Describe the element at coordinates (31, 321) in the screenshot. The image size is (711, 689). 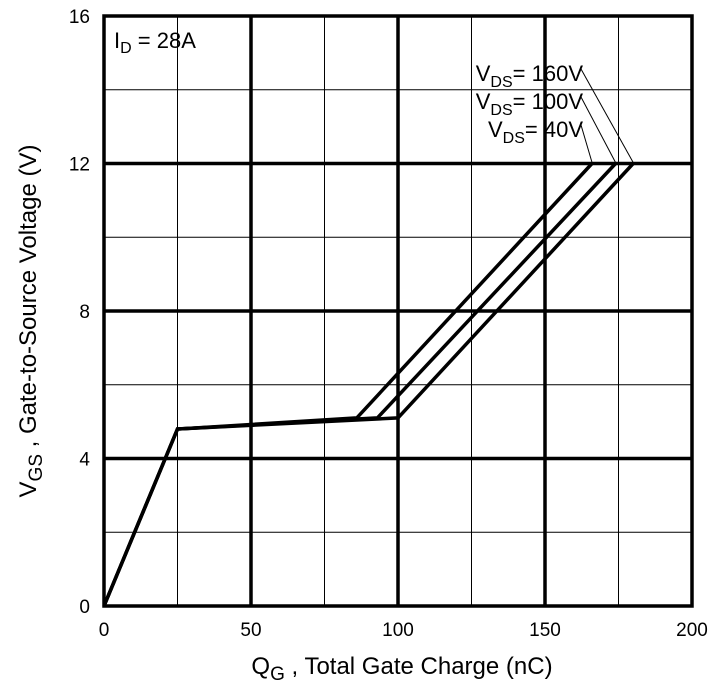
I see `y-axis-title: VGS , Gate-to-Source Voltage (V)` at that location.